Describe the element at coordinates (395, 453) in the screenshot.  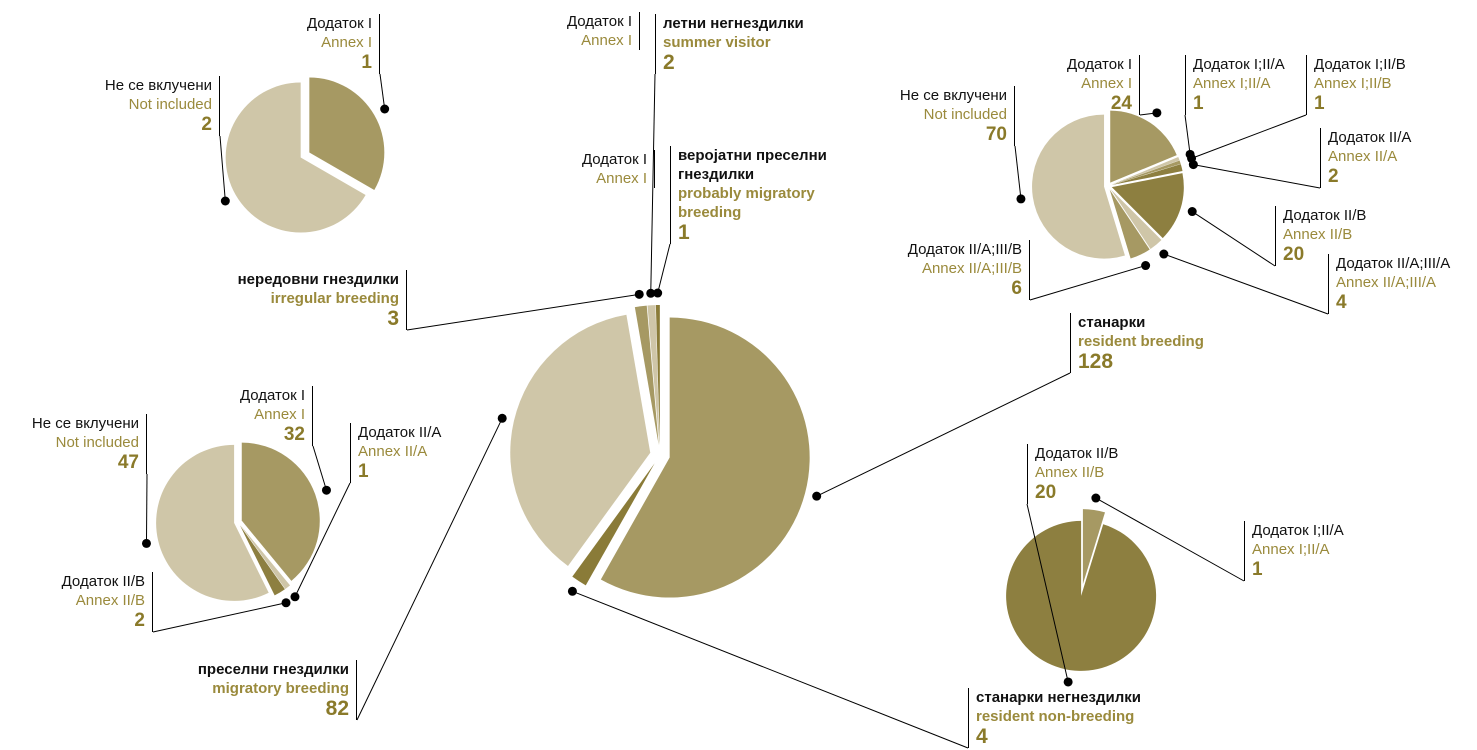
I see `slice-label: Додаток II/A Annex II/A 1` at that location.